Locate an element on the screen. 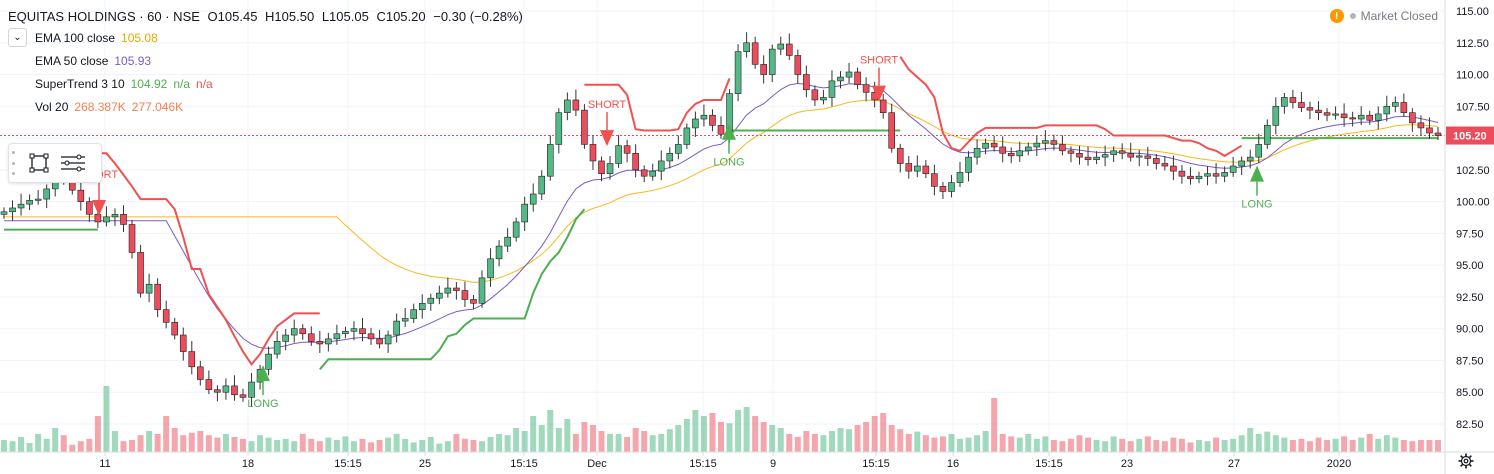 The image size is (1494, 474). status-dot-icon is located at coordinates (1352, 16).